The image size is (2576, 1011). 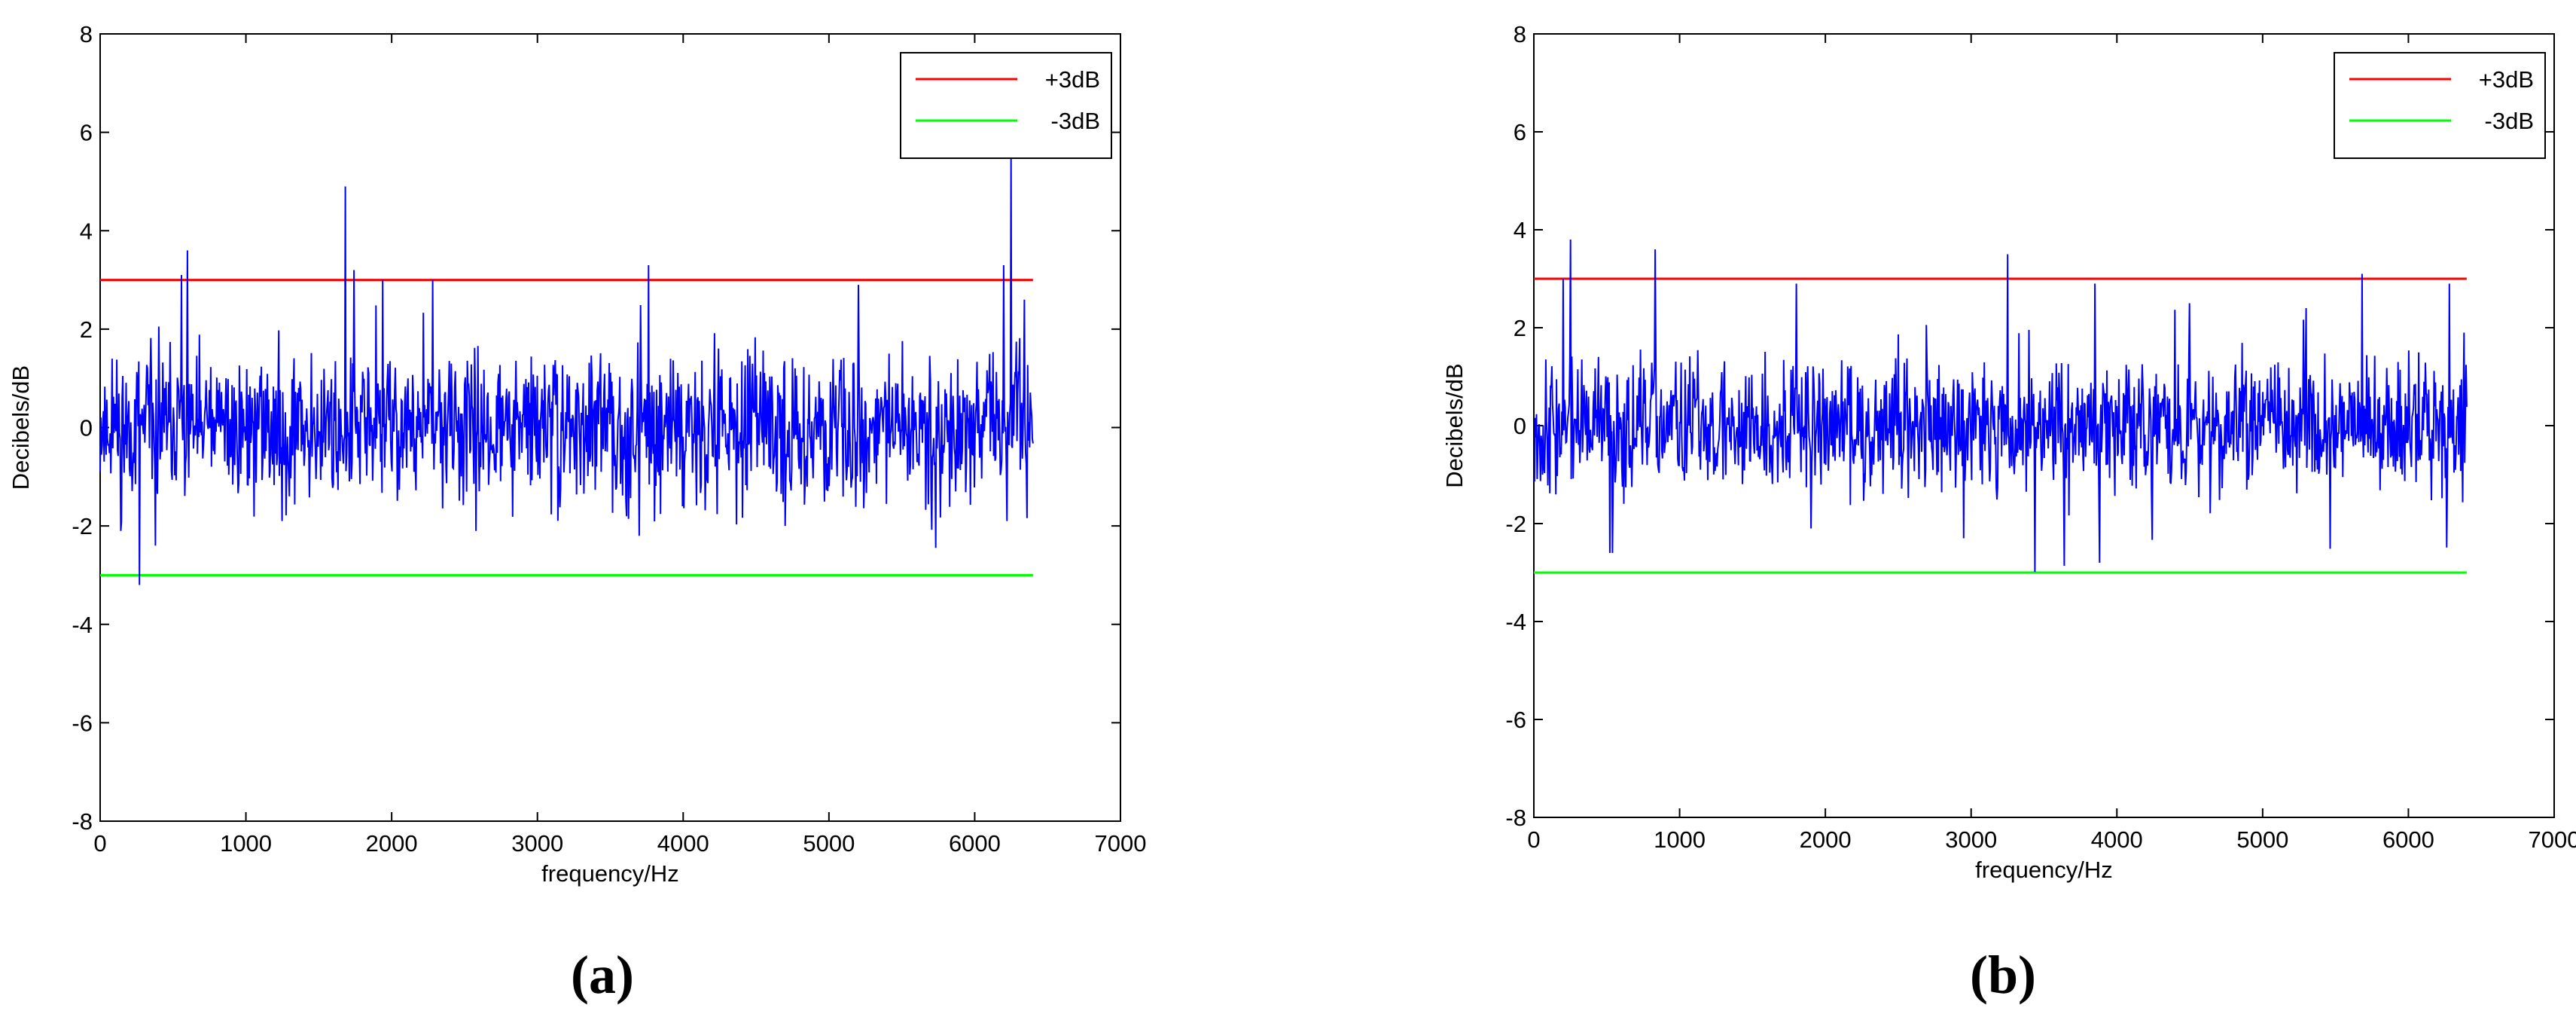 I want to click on panel-b-caption: (b), so click(x=2003, y=975).